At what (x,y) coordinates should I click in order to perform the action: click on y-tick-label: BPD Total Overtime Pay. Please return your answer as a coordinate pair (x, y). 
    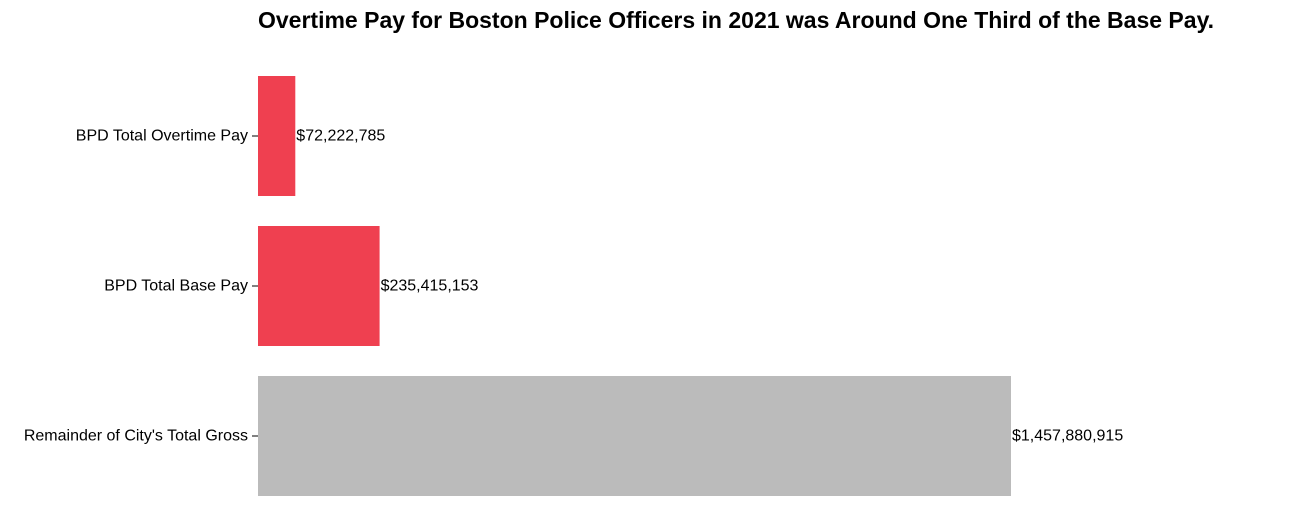
    Looking at the image, I should click on (162, 136).